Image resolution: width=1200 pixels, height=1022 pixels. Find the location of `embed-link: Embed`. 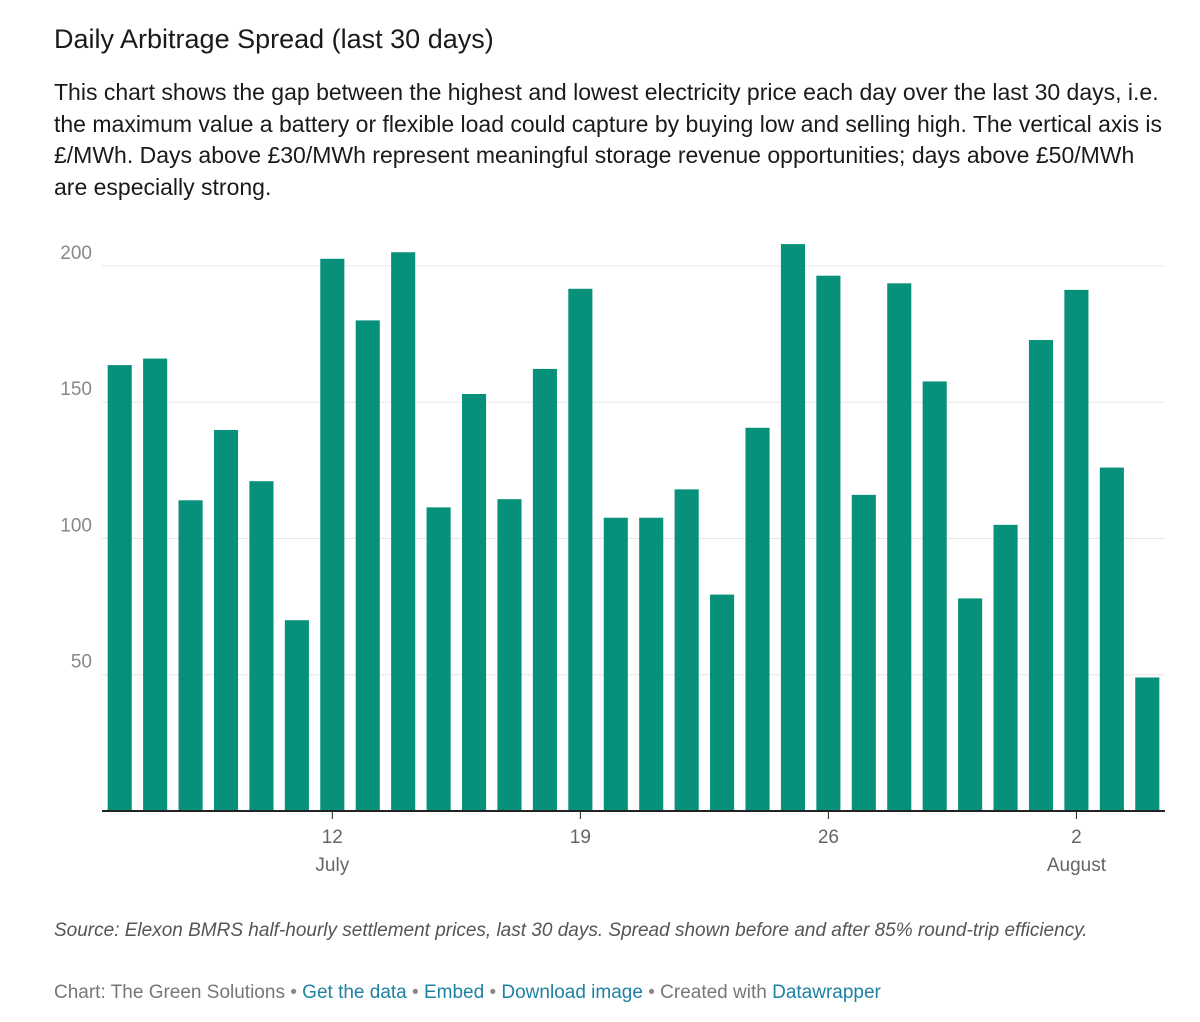

embed-link: Embed is located at coordinates (454, 992).